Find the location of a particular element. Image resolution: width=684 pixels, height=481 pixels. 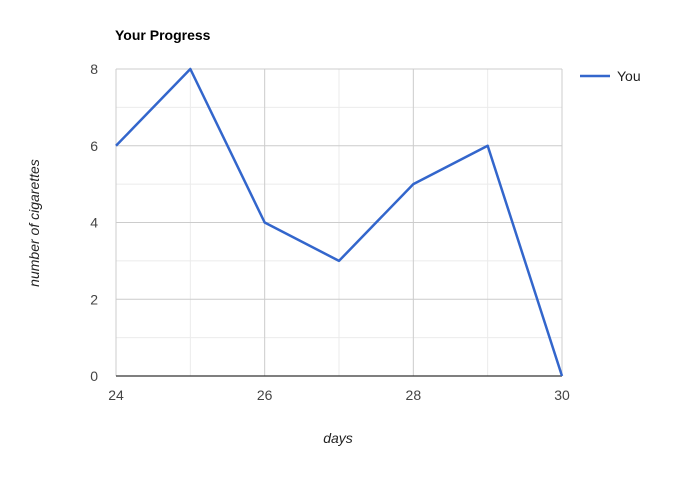

y-tick-label: 4 is located at coordinates (94, 223).